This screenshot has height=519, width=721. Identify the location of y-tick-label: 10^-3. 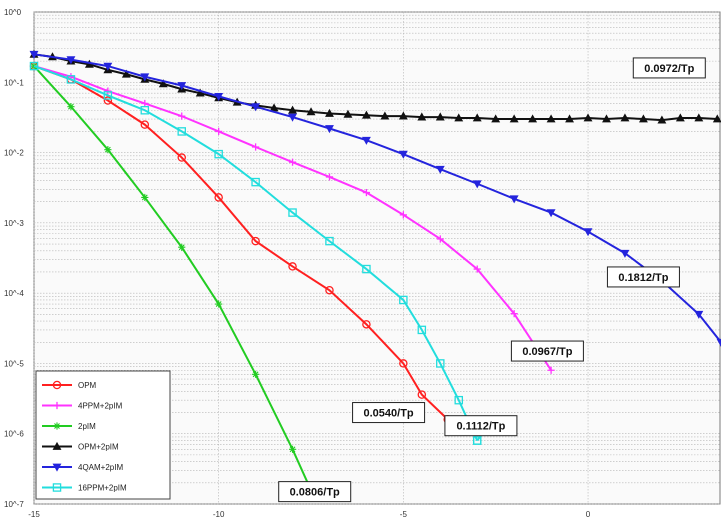
(14, 223).